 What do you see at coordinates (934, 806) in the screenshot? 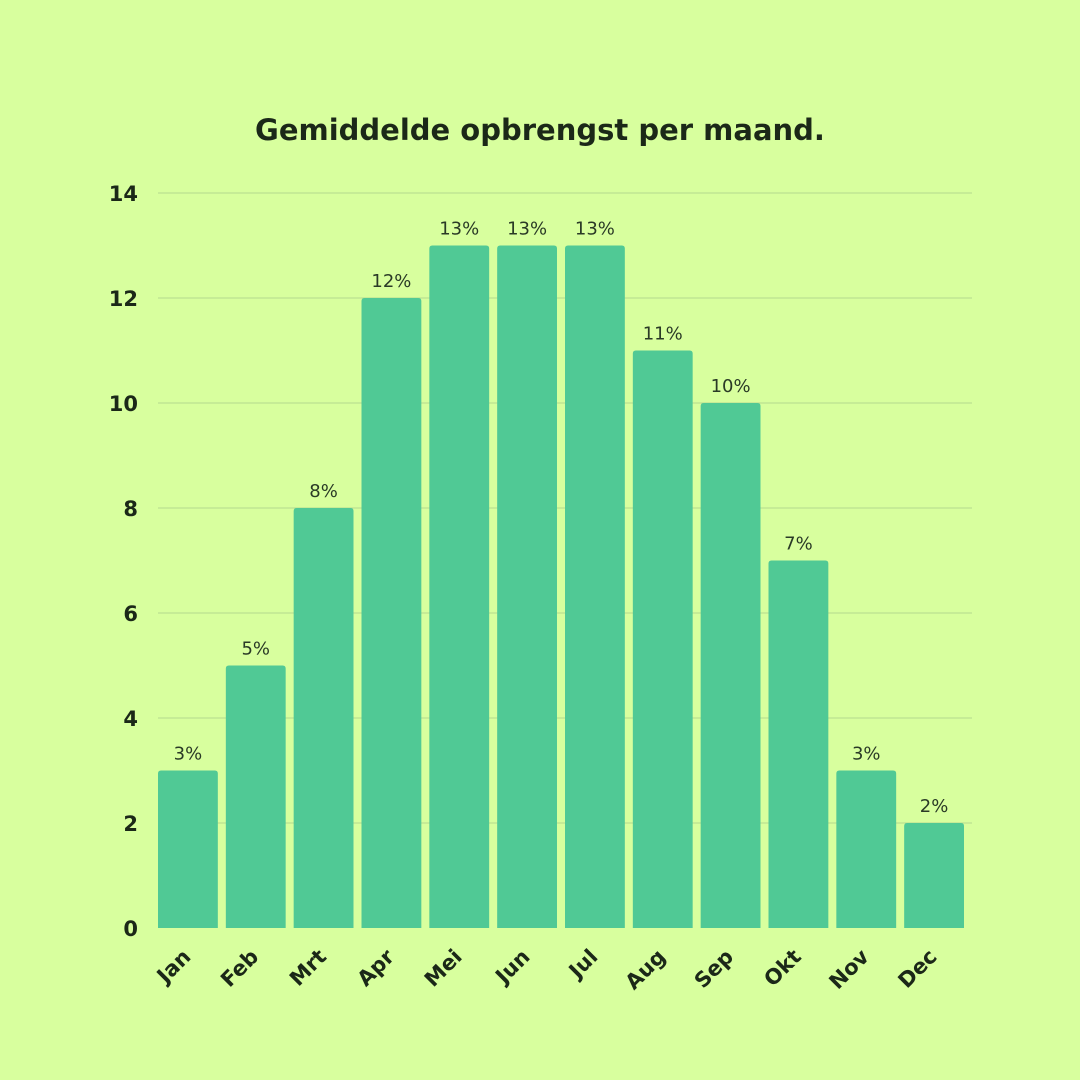
I see `data-label: 2%` at bounding box center [934, 806].